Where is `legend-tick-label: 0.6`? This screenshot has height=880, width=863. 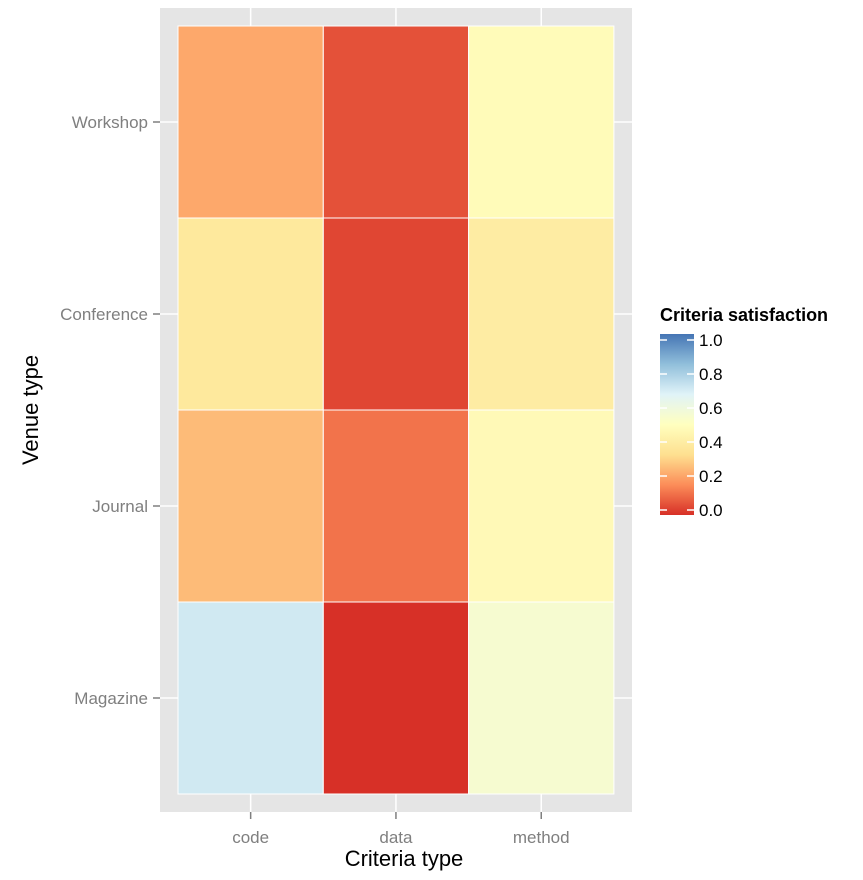 legend-tick-label: 0.6 is located at coordinates (711, 408).